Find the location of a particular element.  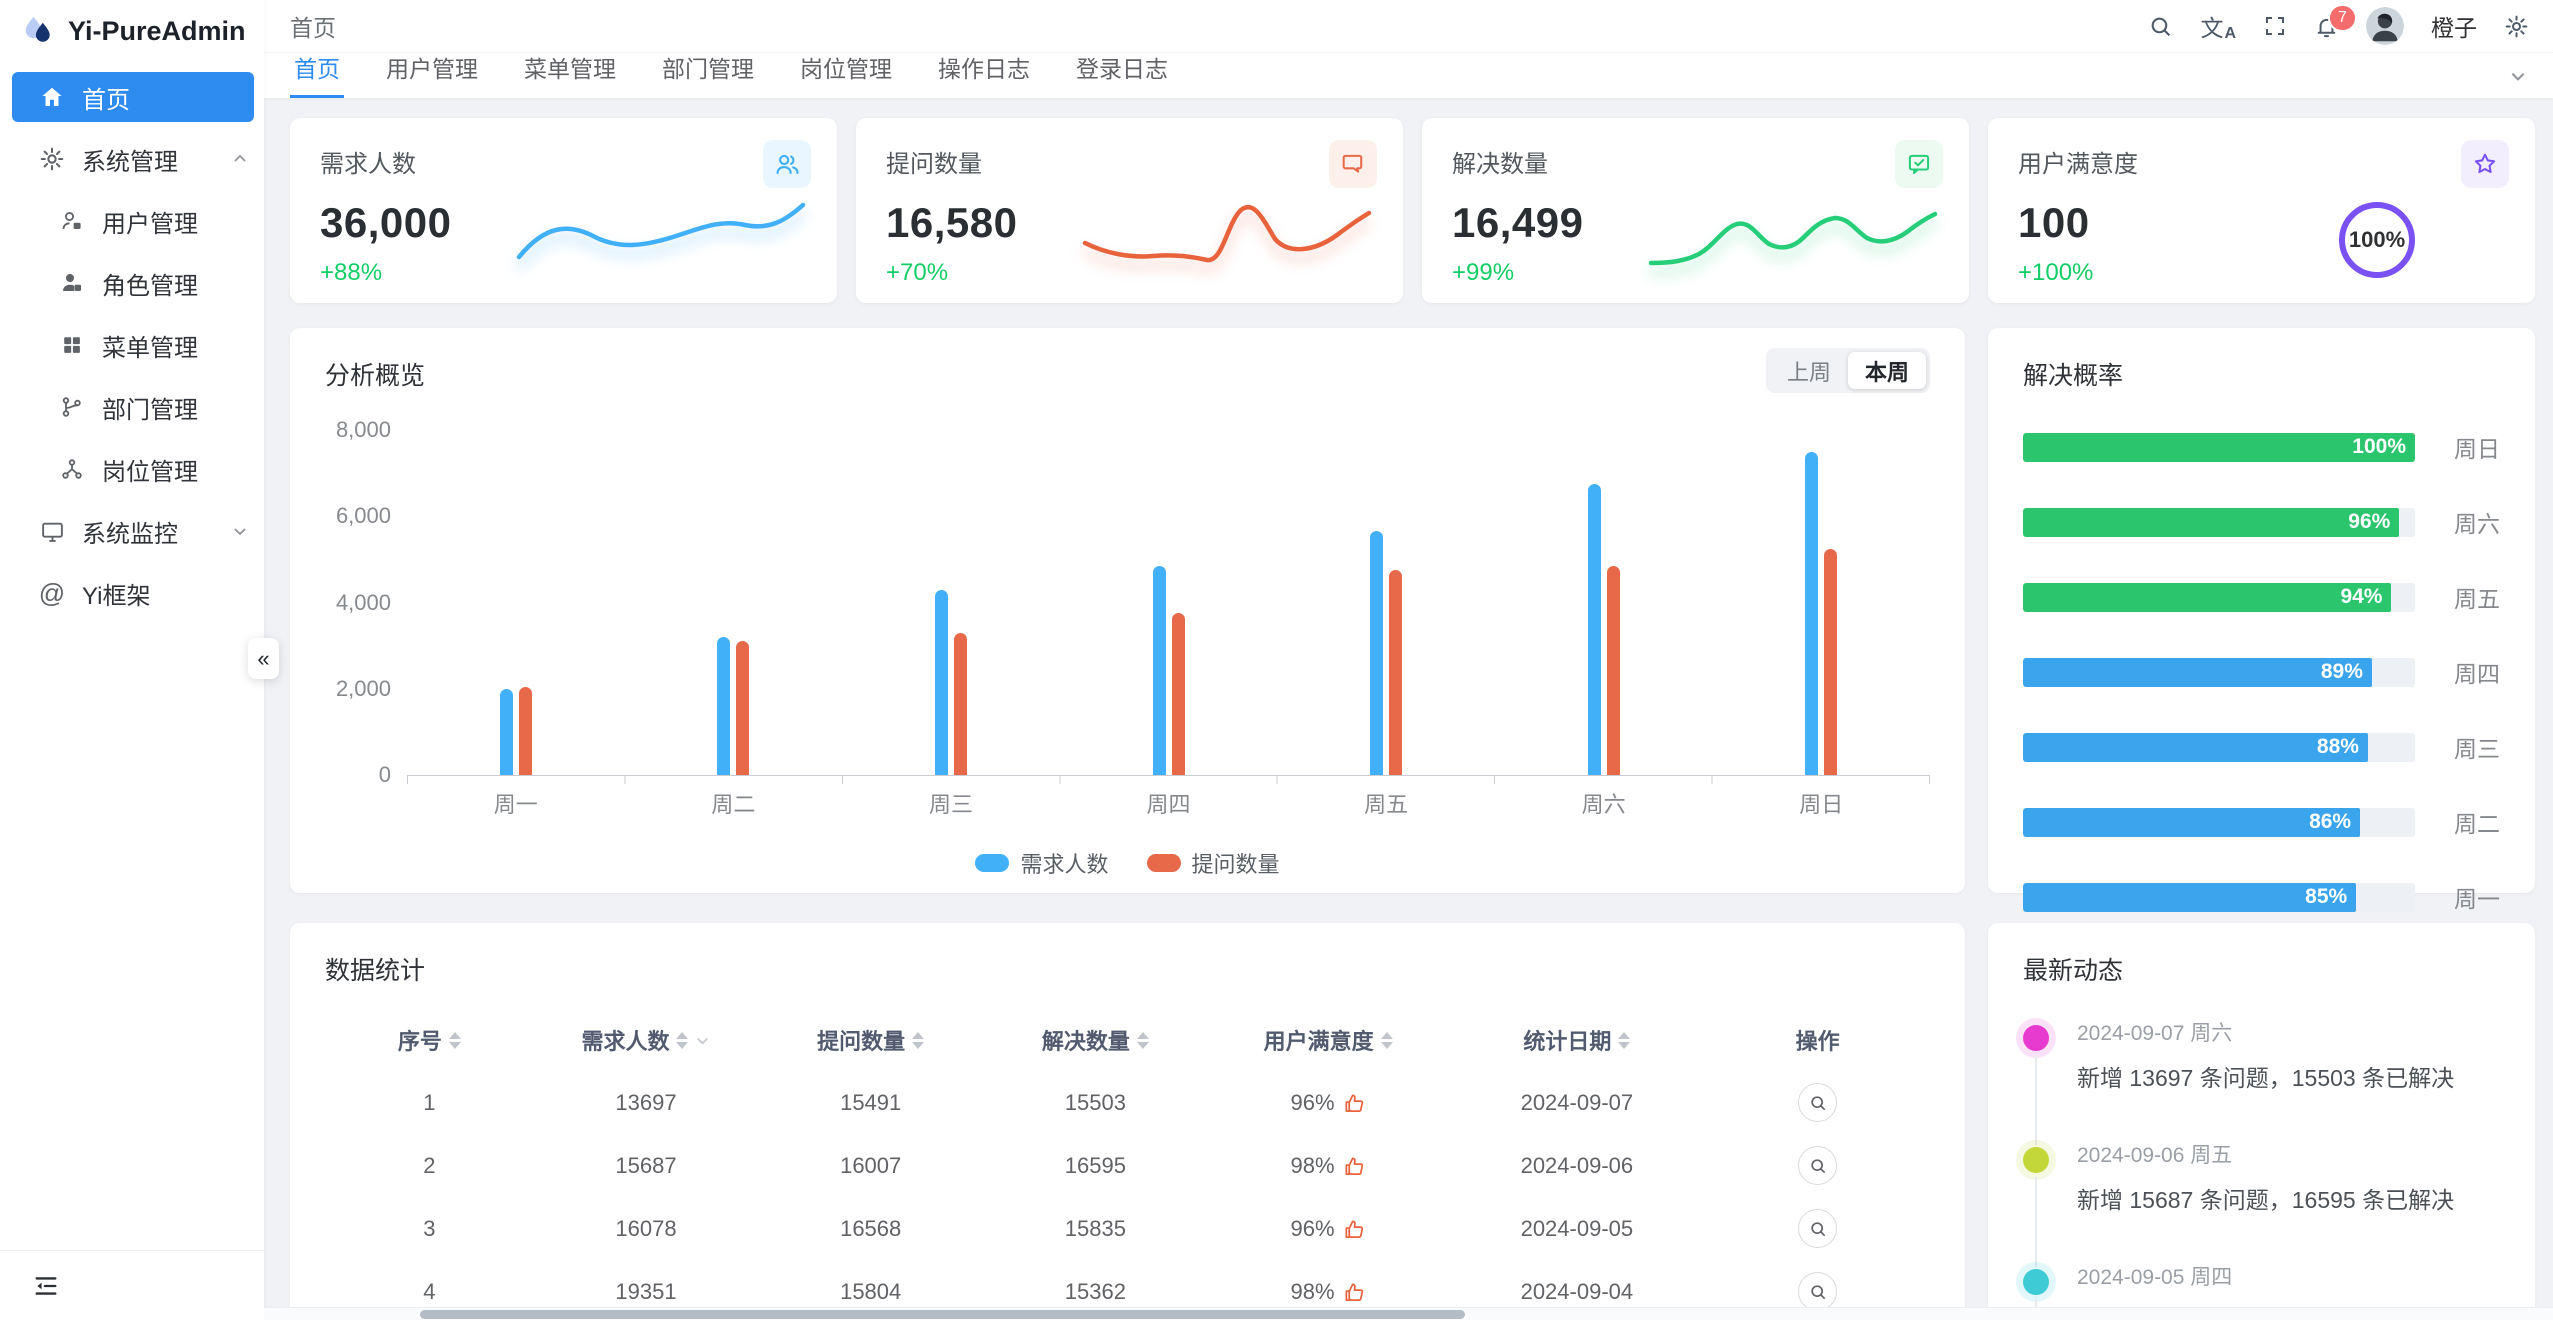

sidebar-item-system-monitor: 系统监控 is located at coordinates (132, 531).